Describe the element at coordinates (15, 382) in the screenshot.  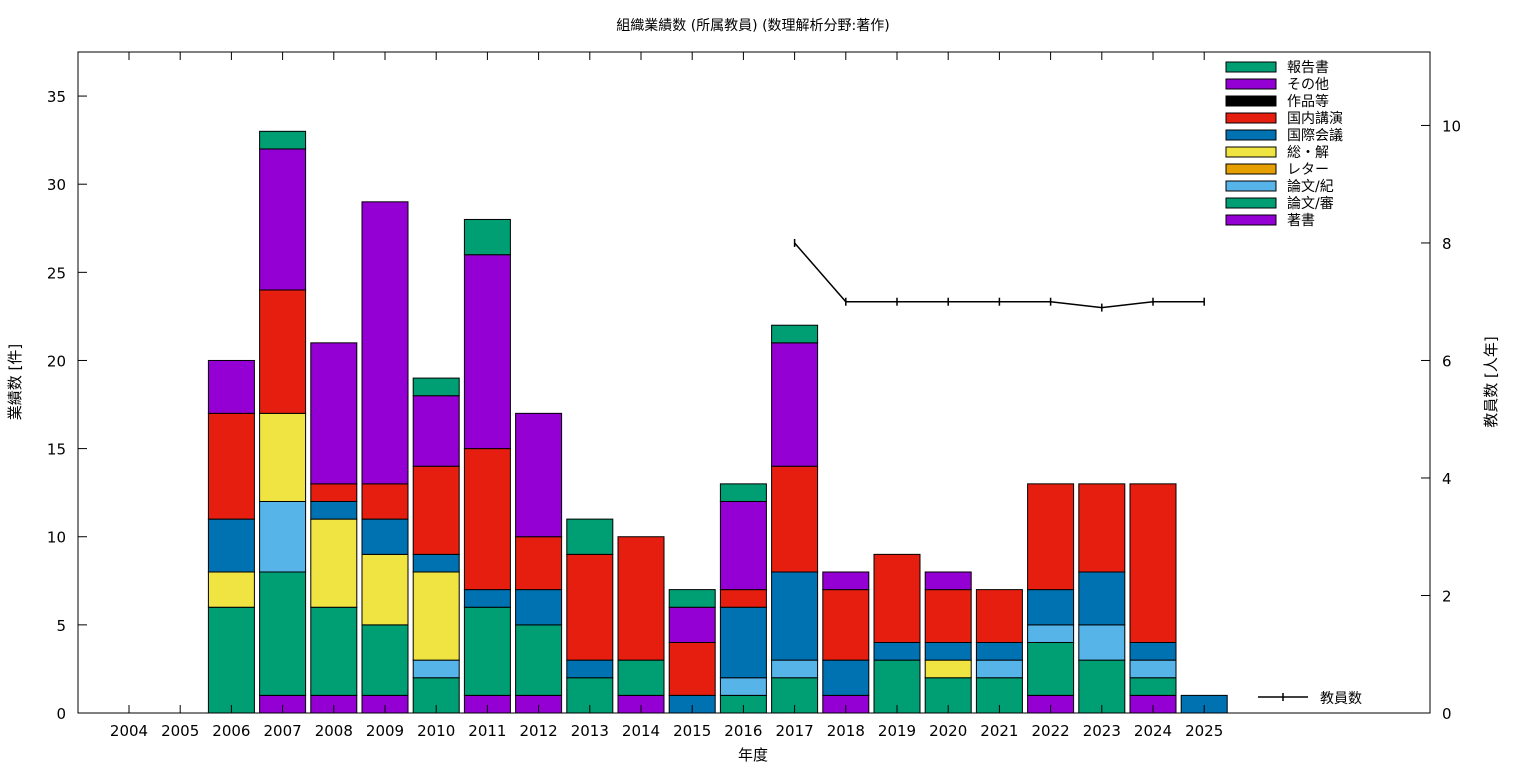
I see `y-axis-label: 業績数 [件]` at that location.